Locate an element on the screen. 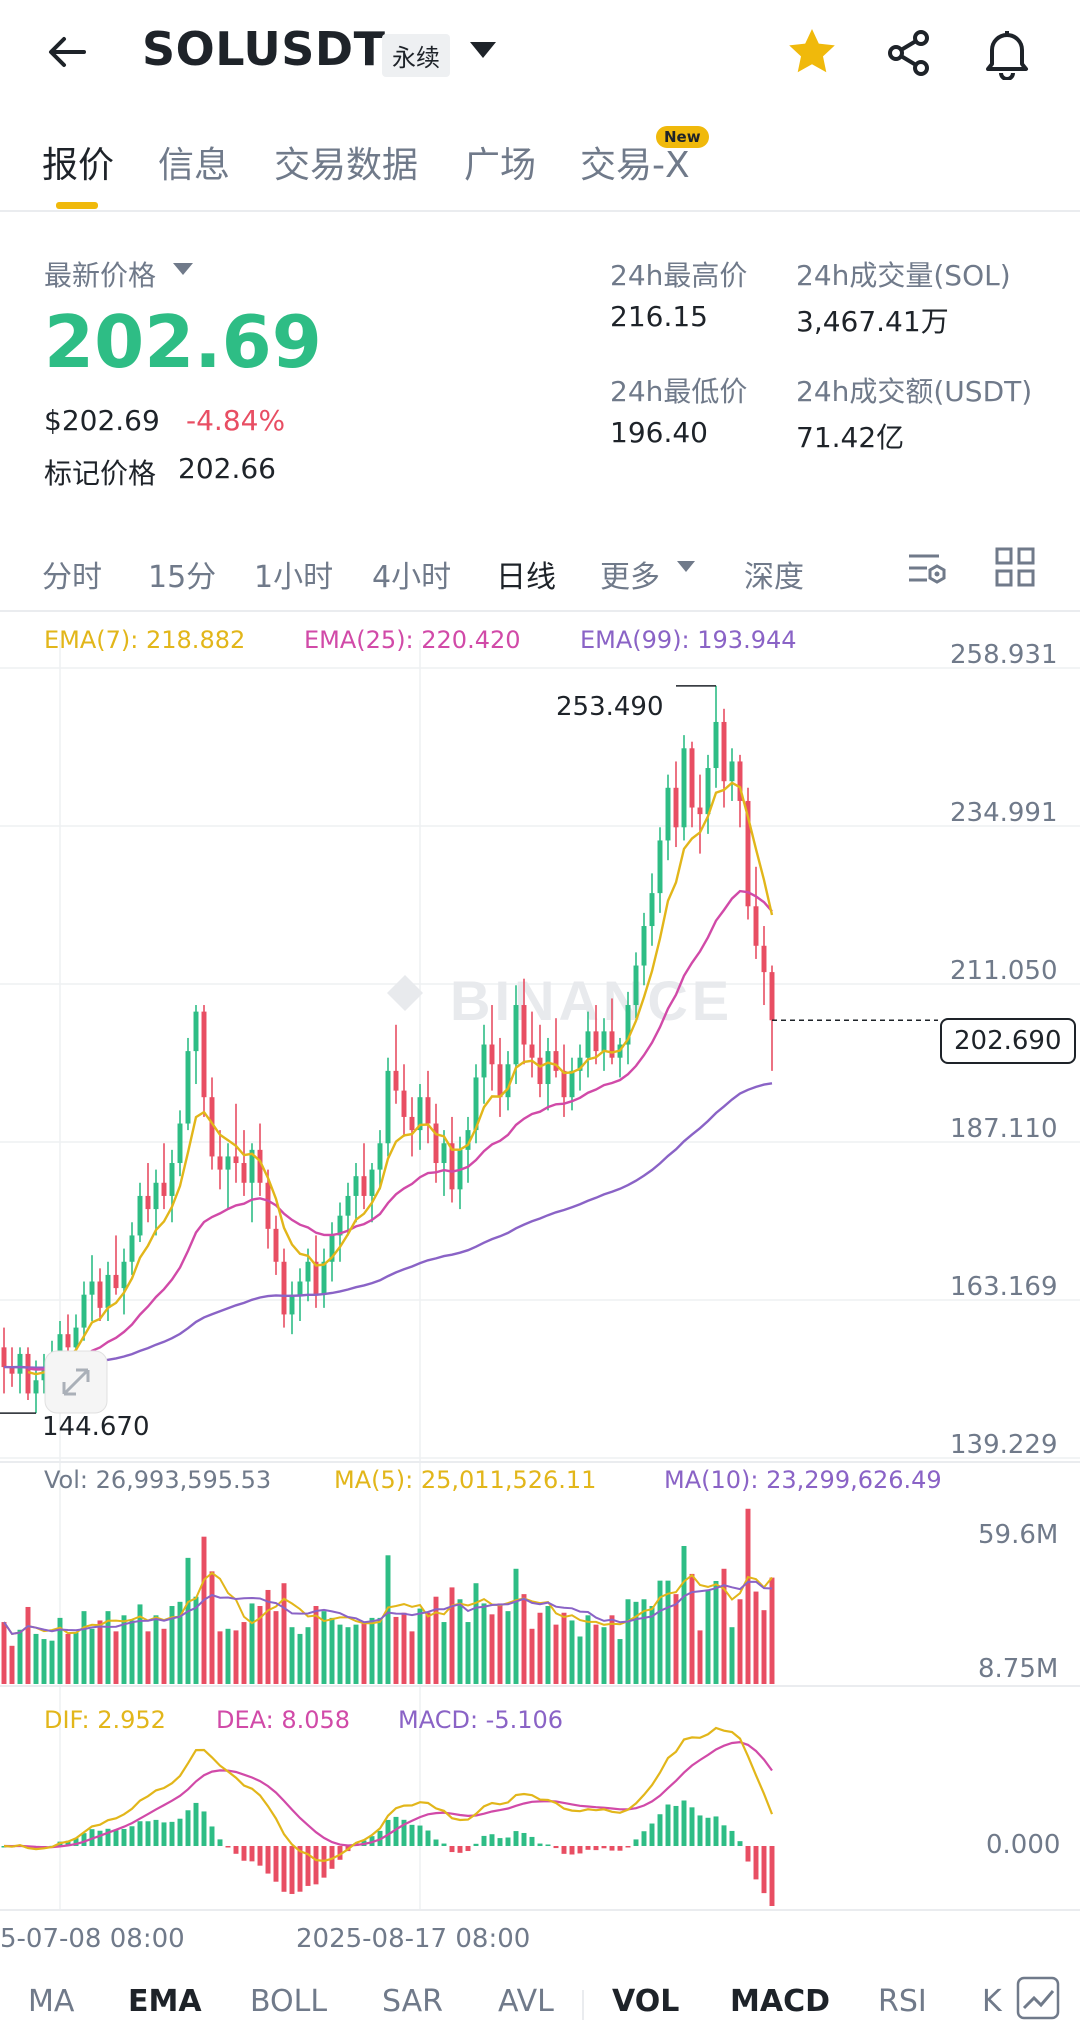 This screenshot has height=2024, width=1080. expand-chart-icon is located at coordinates (76, 1382).